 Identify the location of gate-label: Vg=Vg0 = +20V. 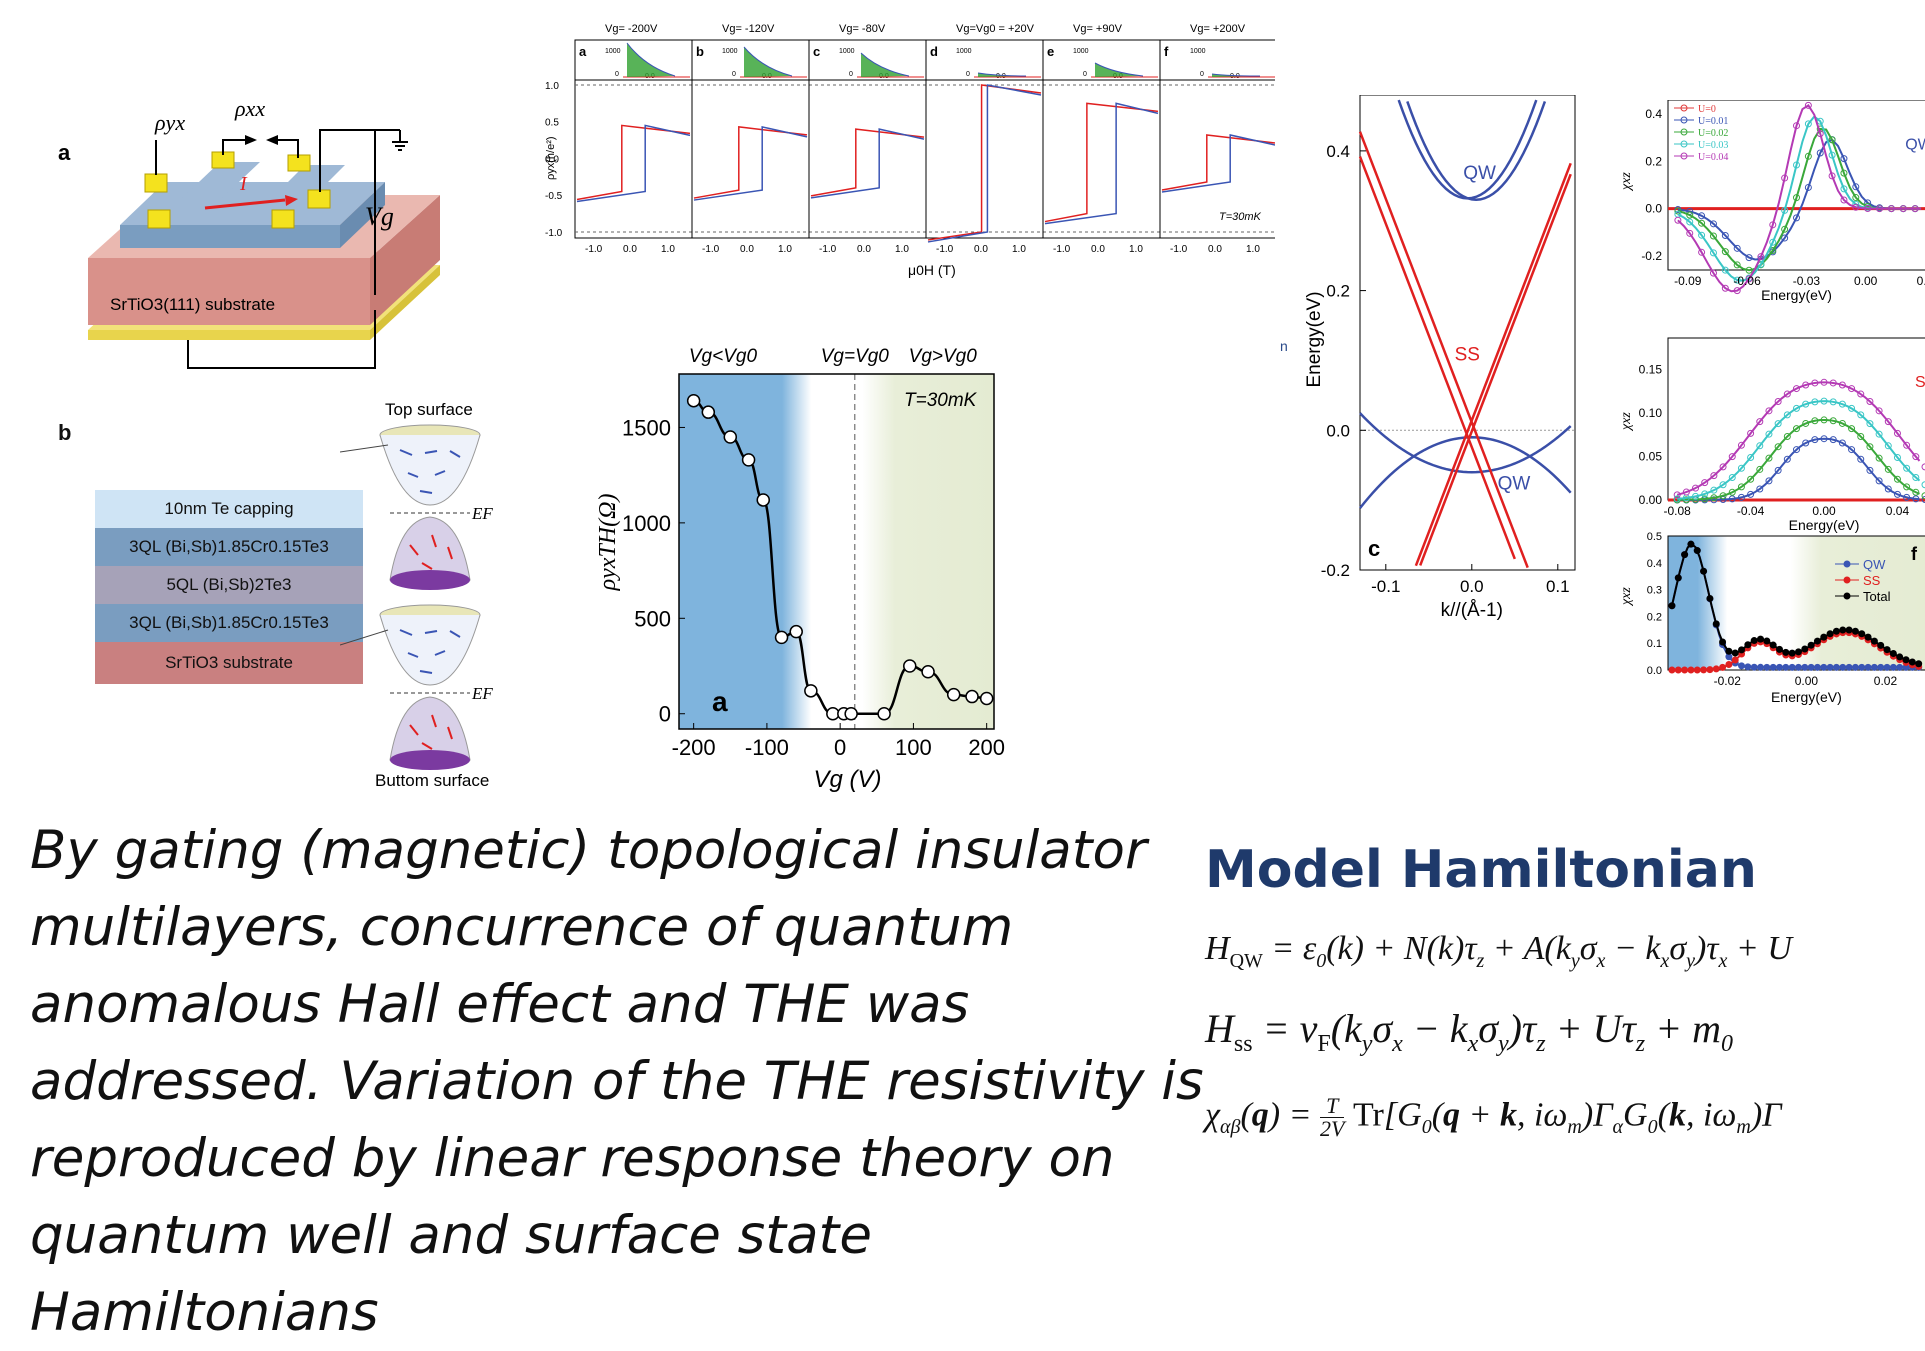
(995, 29).